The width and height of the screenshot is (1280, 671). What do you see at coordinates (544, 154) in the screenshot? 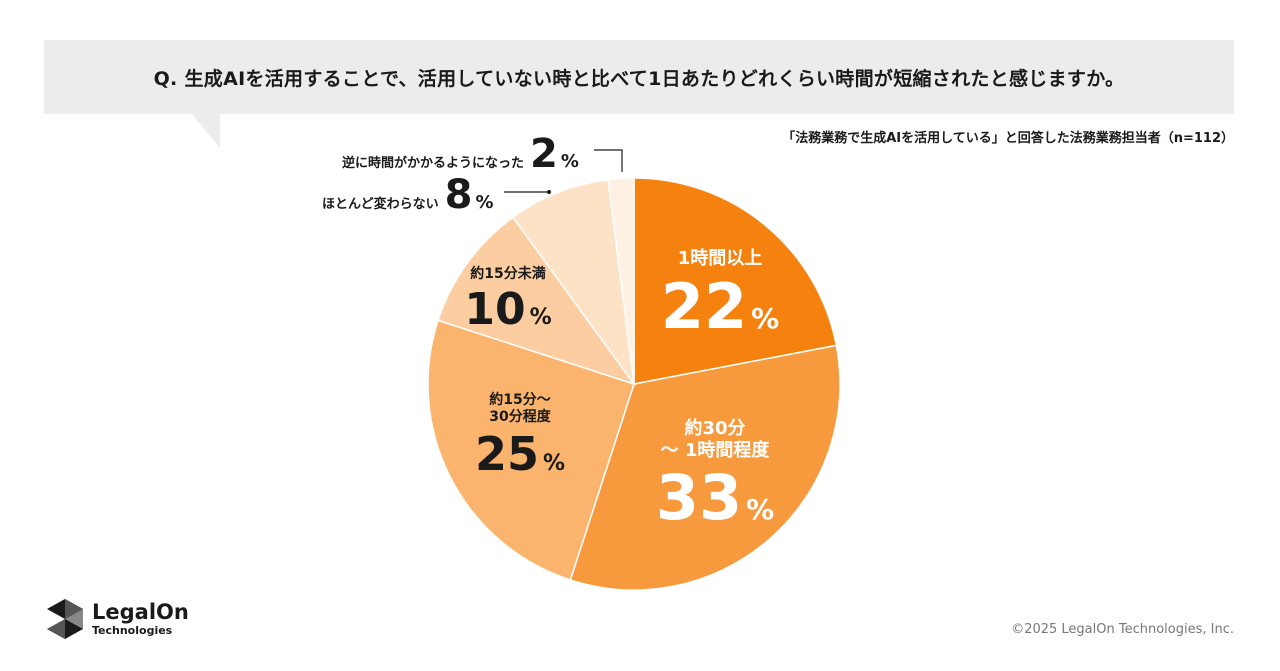
I see `slice-value: 2` at bounding box center [544, 154].